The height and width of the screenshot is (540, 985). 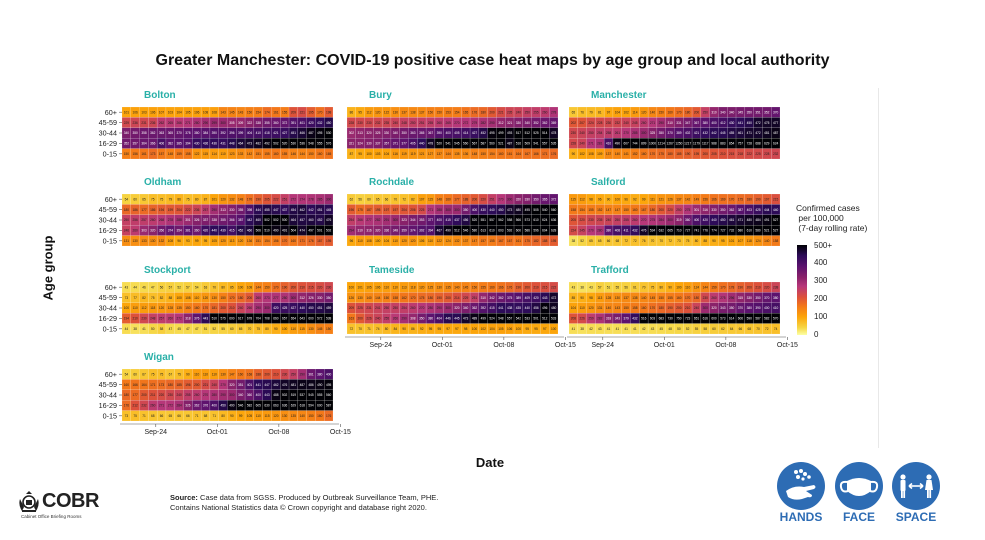 What do you see at coordinates (475, 241) in the screenshot?
I see `cell-value: 147` at bounding box center [475, 241].